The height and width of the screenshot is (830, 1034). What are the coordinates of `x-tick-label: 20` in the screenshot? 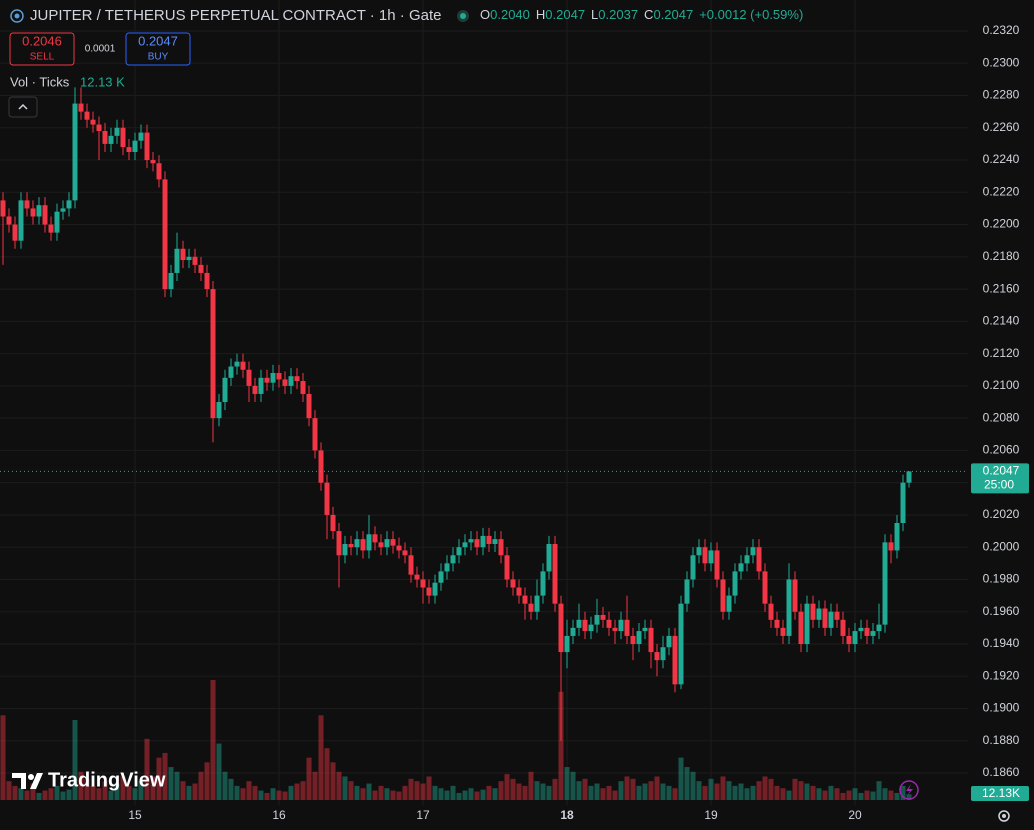 It's located at (855, 815).